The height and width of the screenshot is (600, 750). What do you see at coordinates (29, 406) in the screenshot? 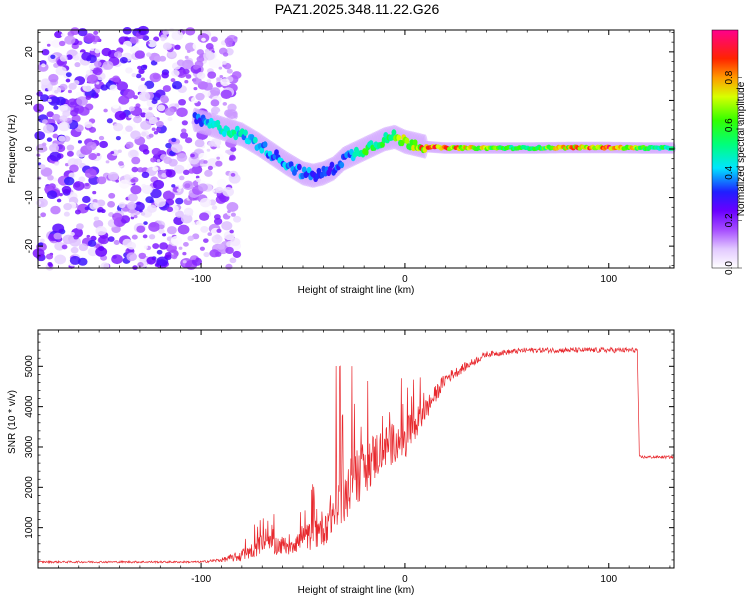
I see `y-tick-label: 4000` at bounding box center [29, 406].